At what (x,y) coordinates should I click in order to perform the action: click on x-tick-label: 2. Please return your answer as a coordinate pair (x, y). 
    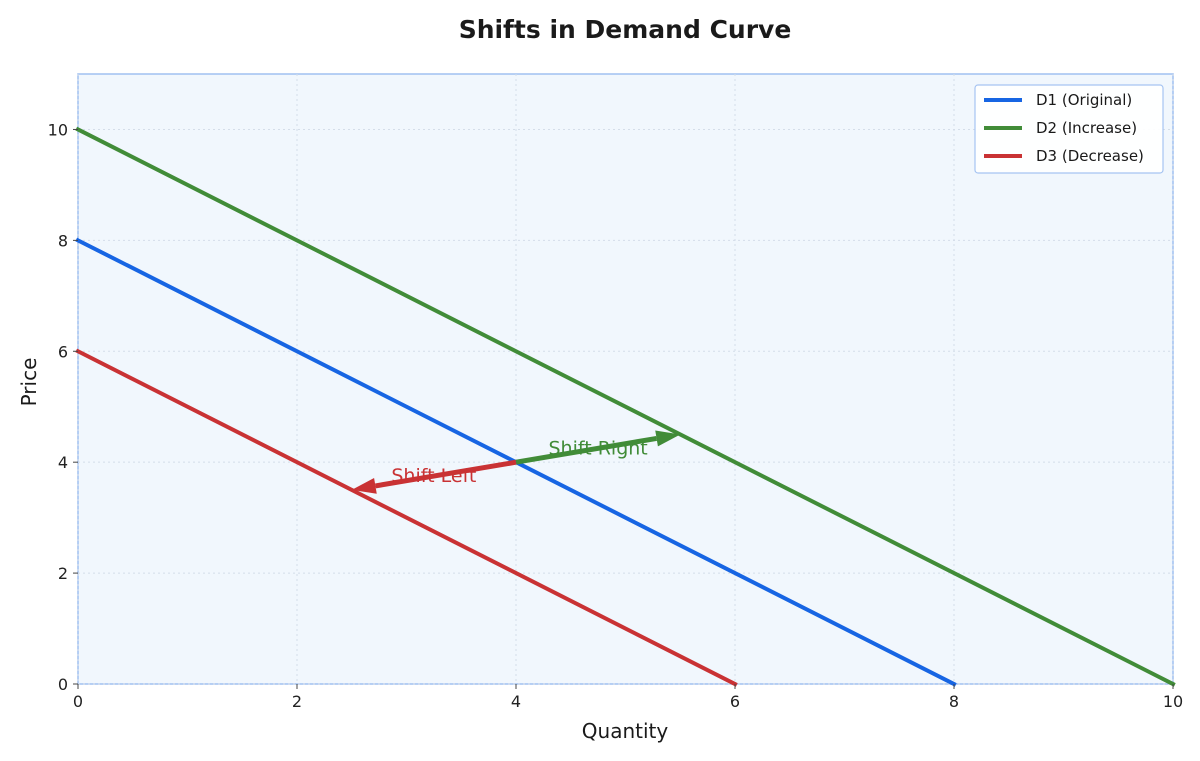
    Looking at the image, I should click on (297, 701).